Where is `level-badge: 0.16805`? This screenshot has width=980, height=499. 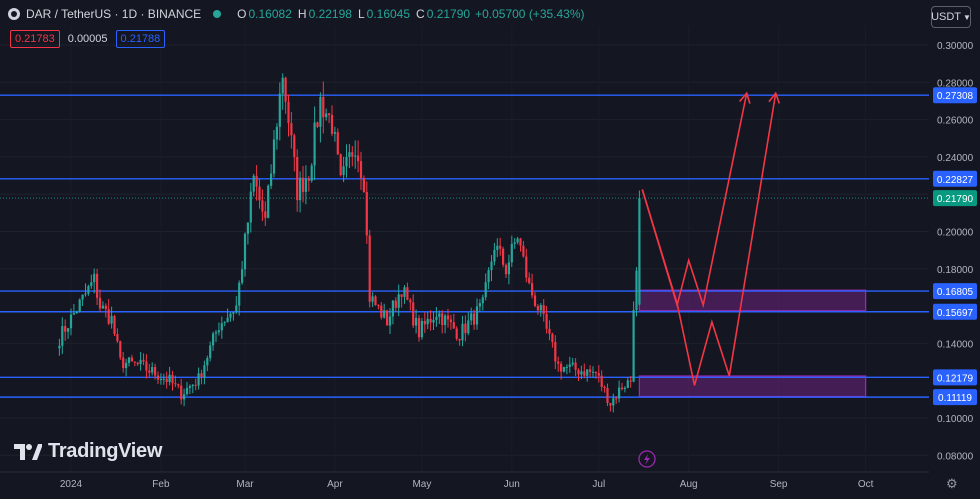 level-badge: 0.16805 is located at coordinates (955, 292).